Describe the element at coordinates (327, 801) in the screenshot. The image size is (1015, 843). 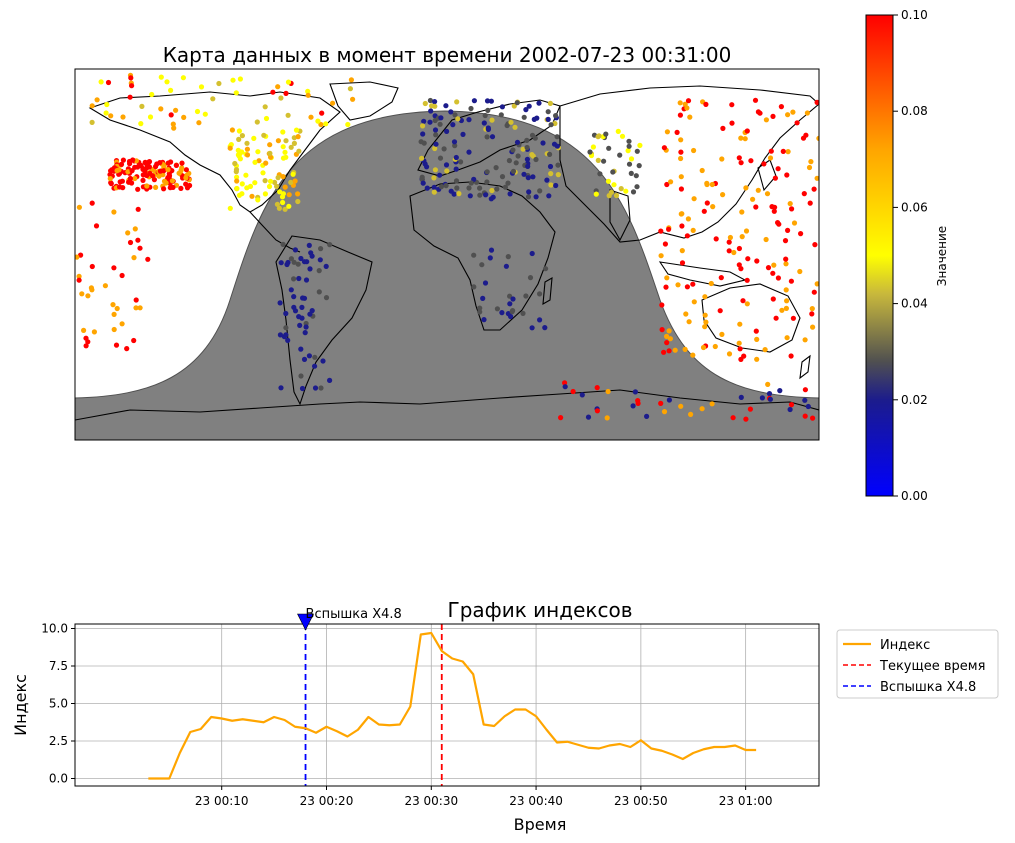
I see `x-tick-label: 23 00:20` at that location.